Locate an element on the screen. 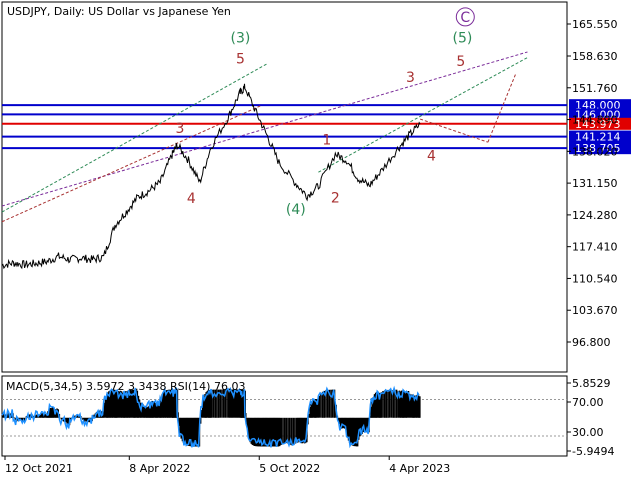 This screenshot has width=640, height=480. wave-label: (3) is located at coordinates (241, 39).